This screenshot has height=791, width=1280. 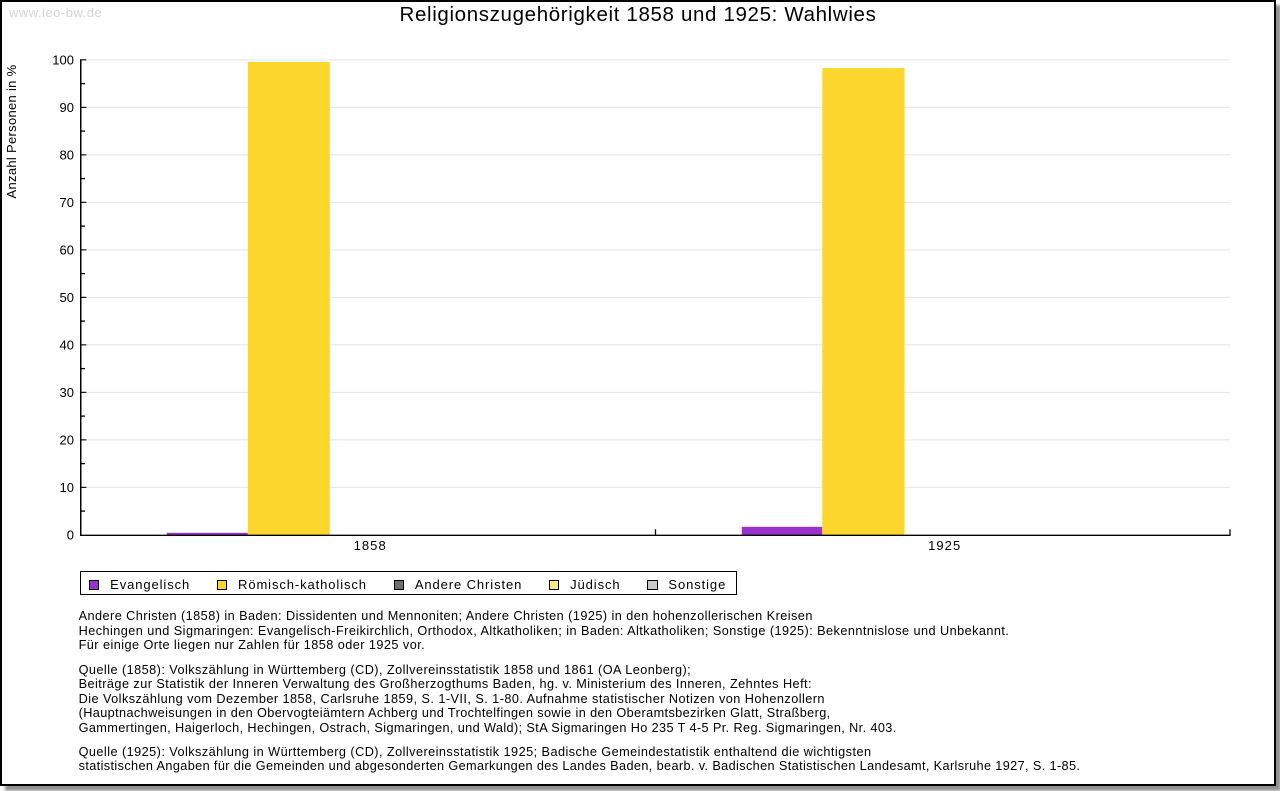 I want to click on svg-text: 100, so click(x=63, y=59).